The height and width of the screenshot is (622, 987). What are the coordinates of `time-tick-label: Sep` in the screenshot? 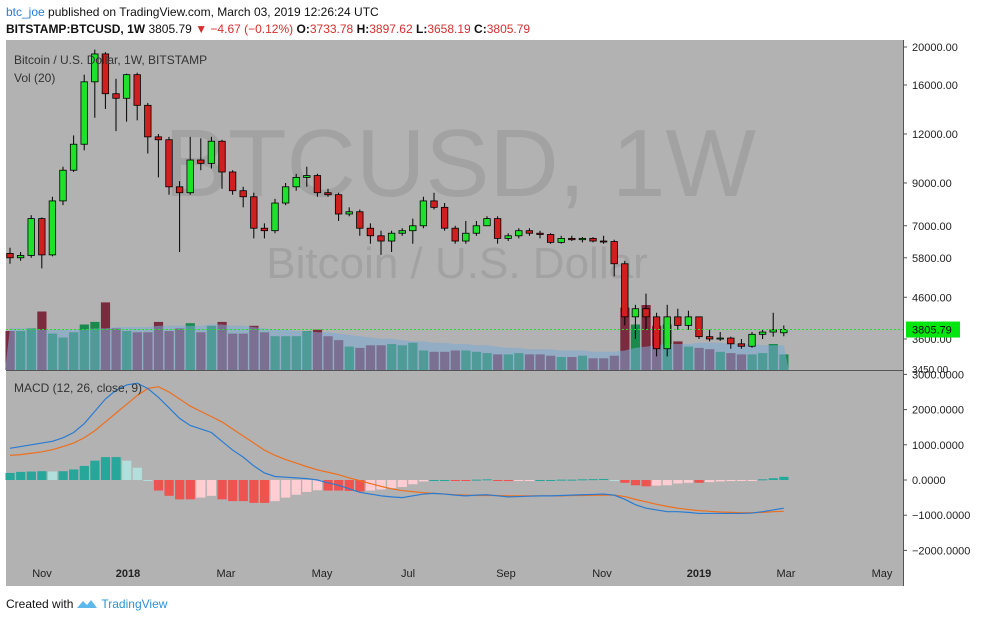 It's located at (506, 574).